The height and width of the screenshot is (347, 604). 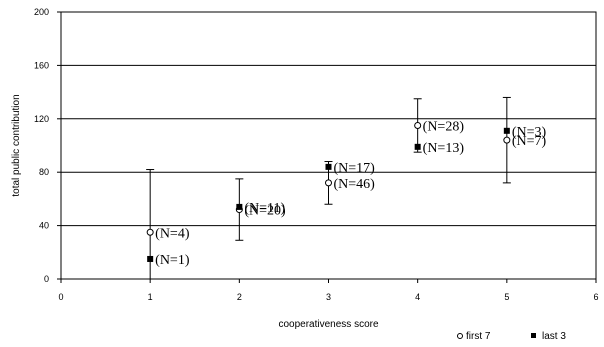 What do you see at coordinates (595, 297) in the screenshot?
I see `x-tick-label: 6` at bounding box center [595, 297].